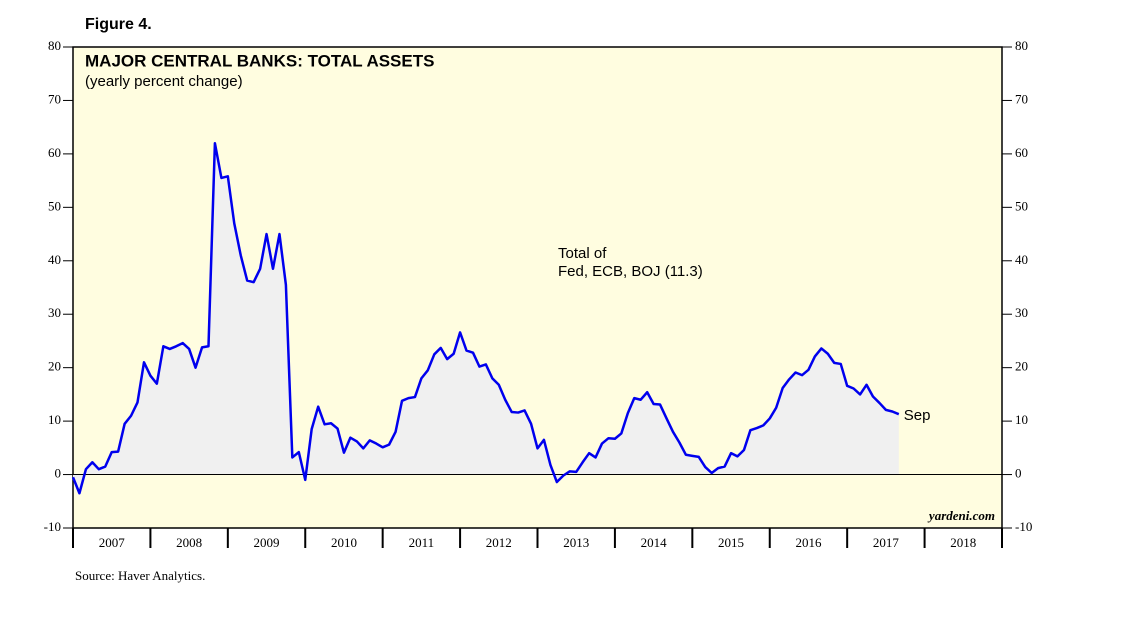 This screenshot has height=621, width=1138. I want to click on y2-tick-label: 10, so click(1021, 419).